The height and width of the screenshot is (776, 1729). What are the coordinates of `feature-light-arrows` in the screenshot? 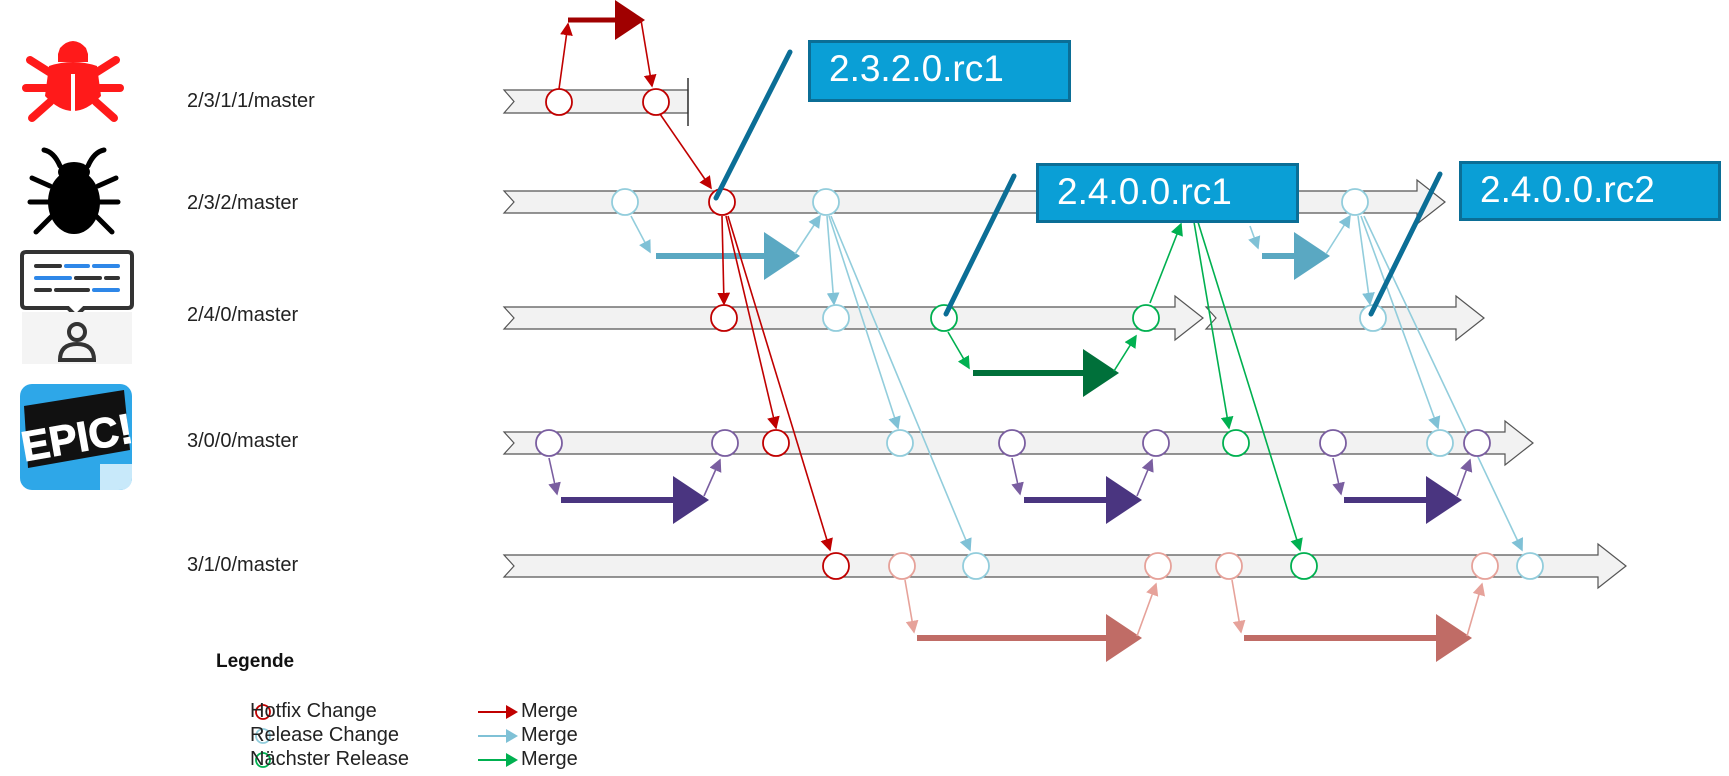 It's located at (1195, 608).